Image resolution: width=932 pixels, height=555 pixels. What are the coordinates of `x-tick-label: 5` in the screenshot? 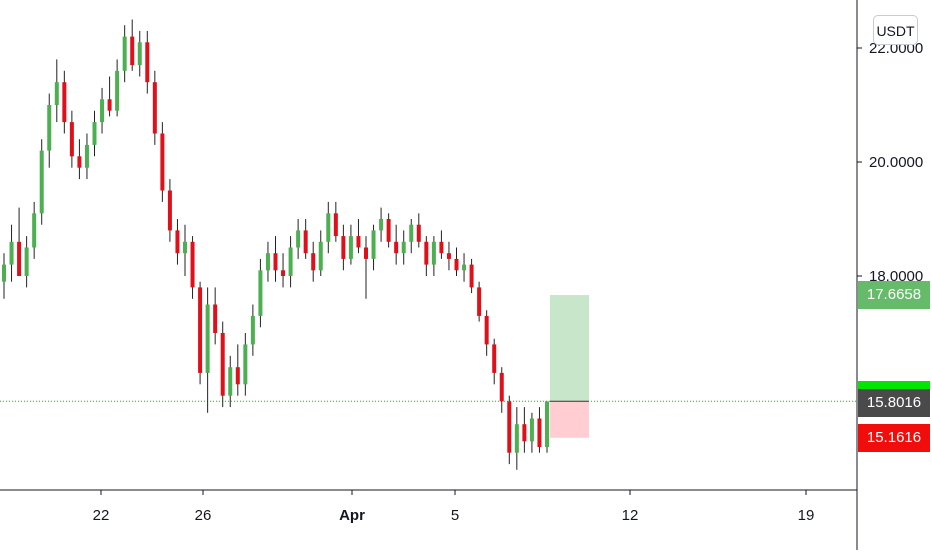 It's located at (455, 515).